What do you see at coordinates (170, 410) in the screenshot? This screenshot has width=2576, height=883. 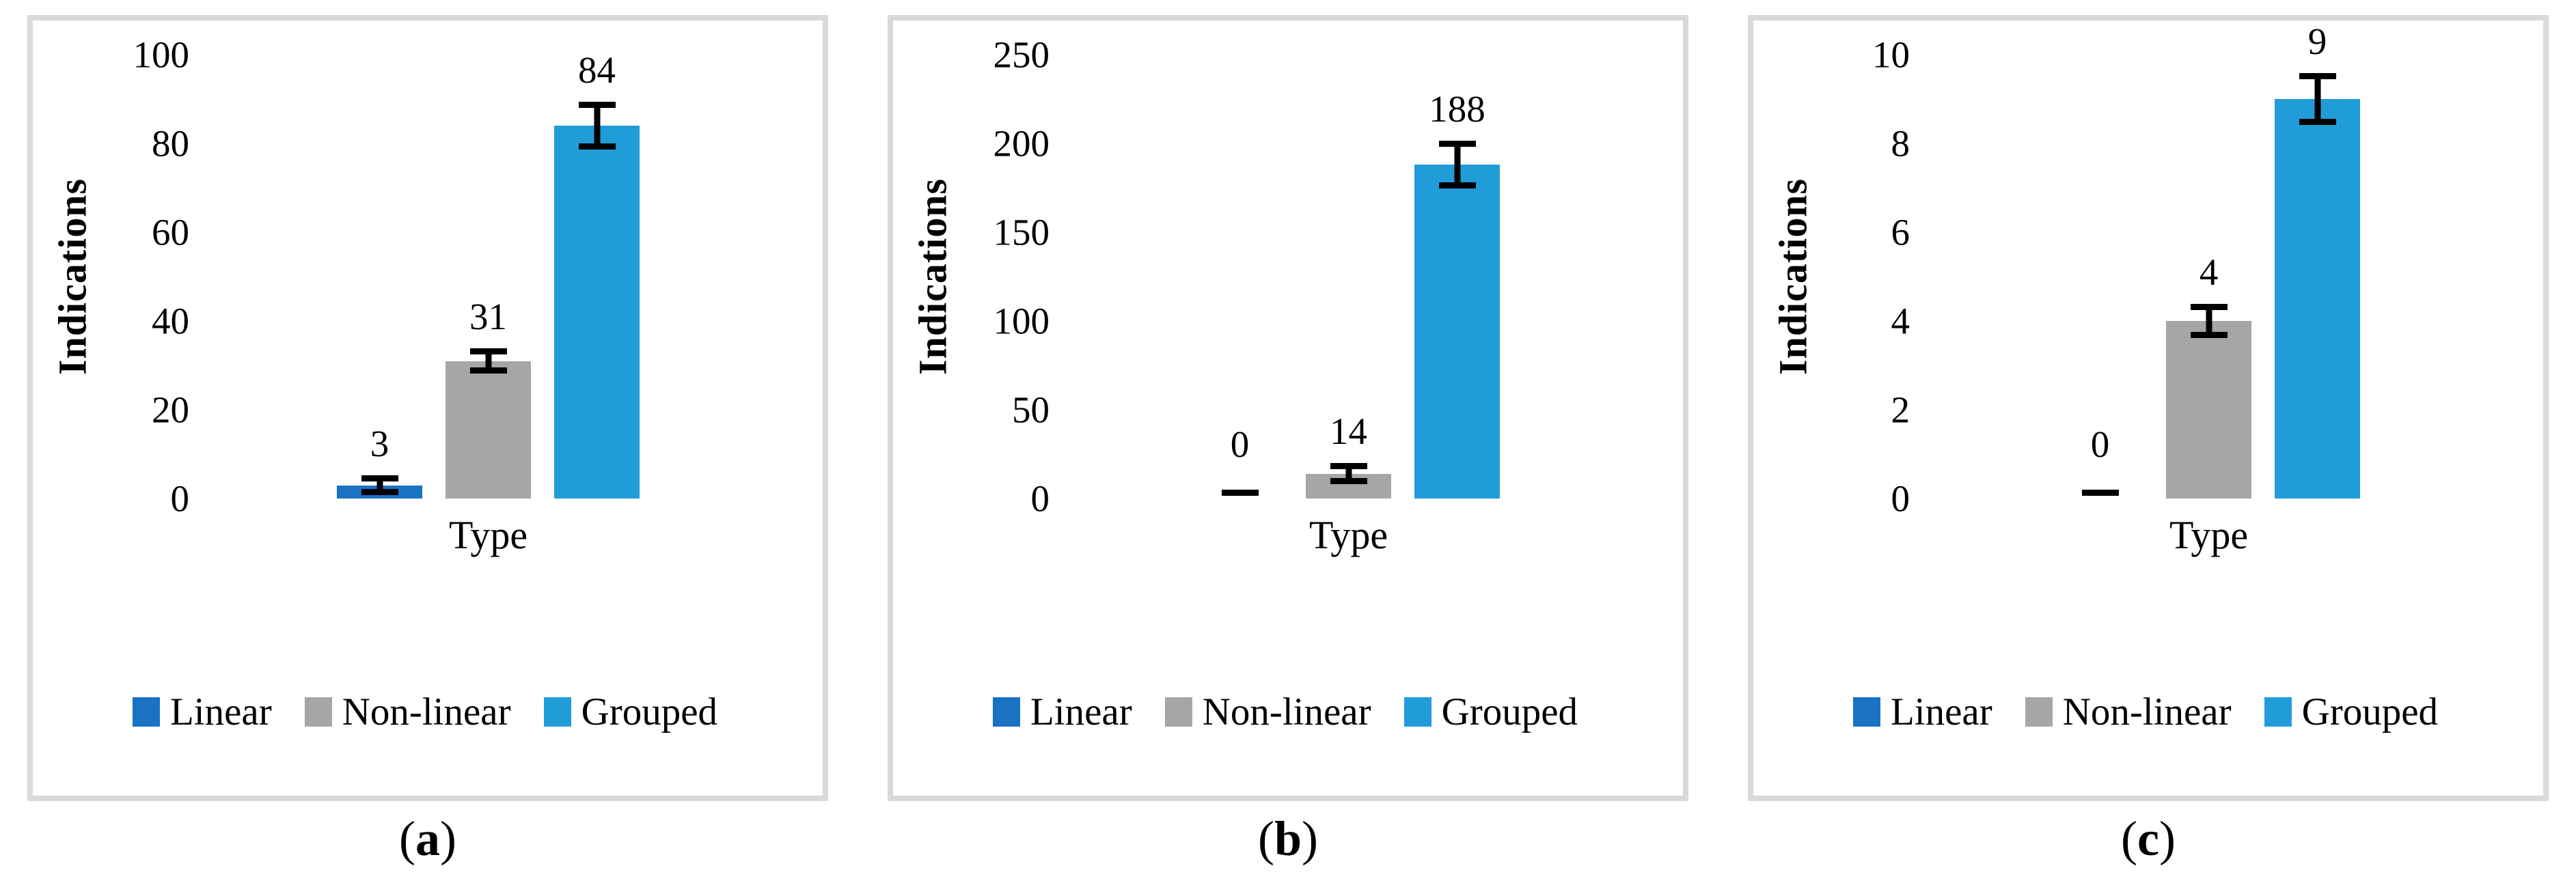 I see `y-tick: 20` at bounding box center [170, 410].